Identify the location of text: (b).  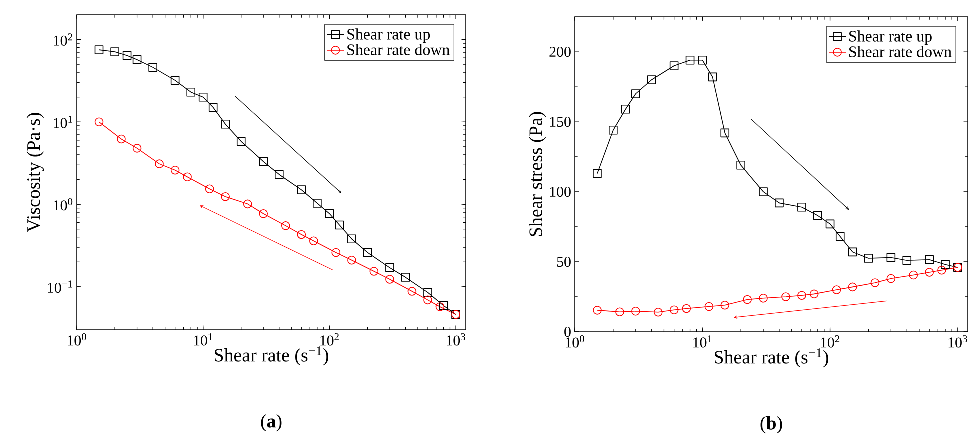
(771, 425).